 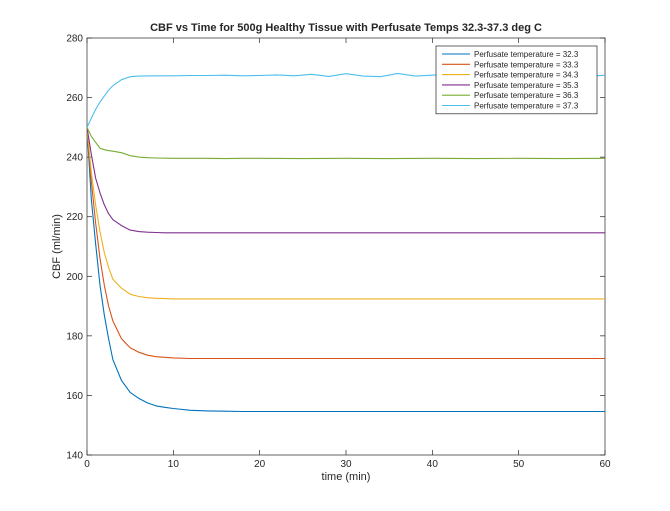 What do you see at coordinates (346, 143) in the screenshot?
I see `series-line` at bounding box center [346, 143].